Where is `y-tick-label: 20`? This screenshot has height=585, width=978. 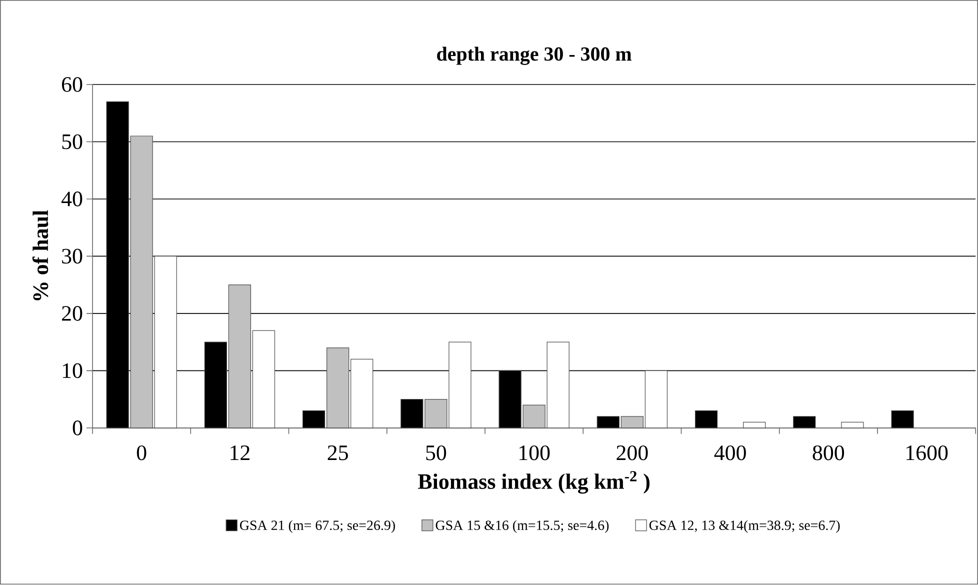
y-tick-label: 20 is located at coordinates (72, 314).